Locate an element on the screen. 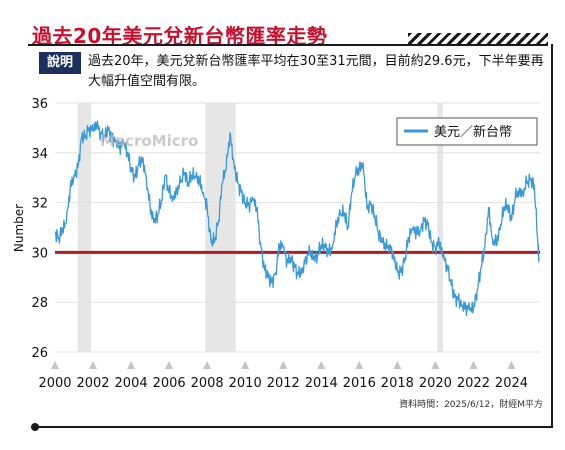  x-tick-label: 2000 is located at coordinates (54, 383).